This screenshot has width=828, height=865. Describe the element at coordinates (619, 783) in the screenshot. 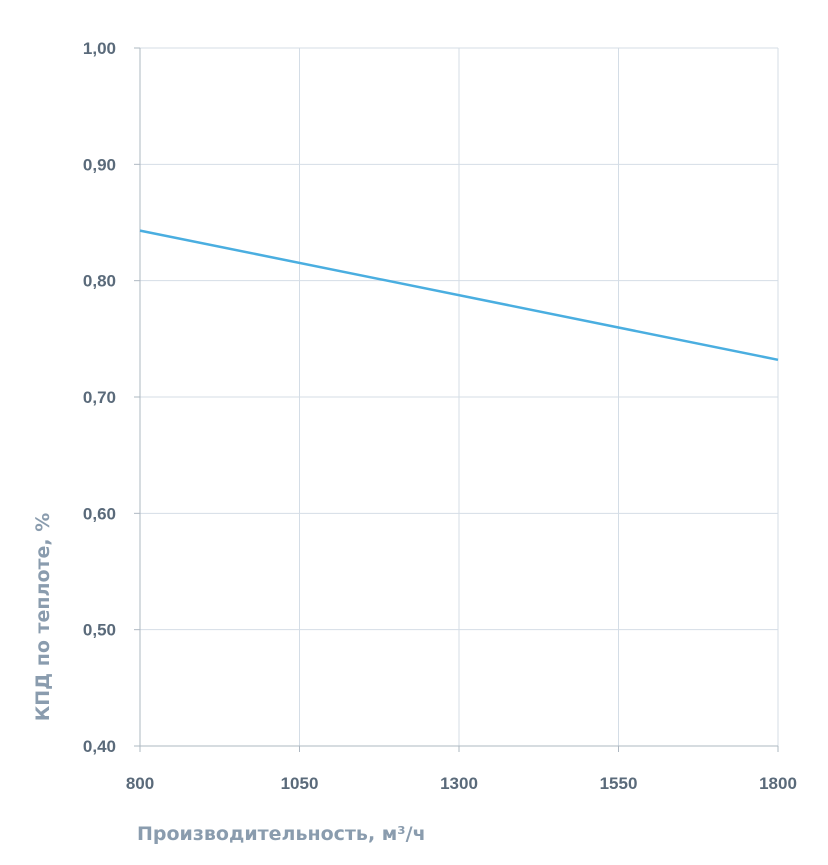

I see `x-tick-label: 1550` at that location.